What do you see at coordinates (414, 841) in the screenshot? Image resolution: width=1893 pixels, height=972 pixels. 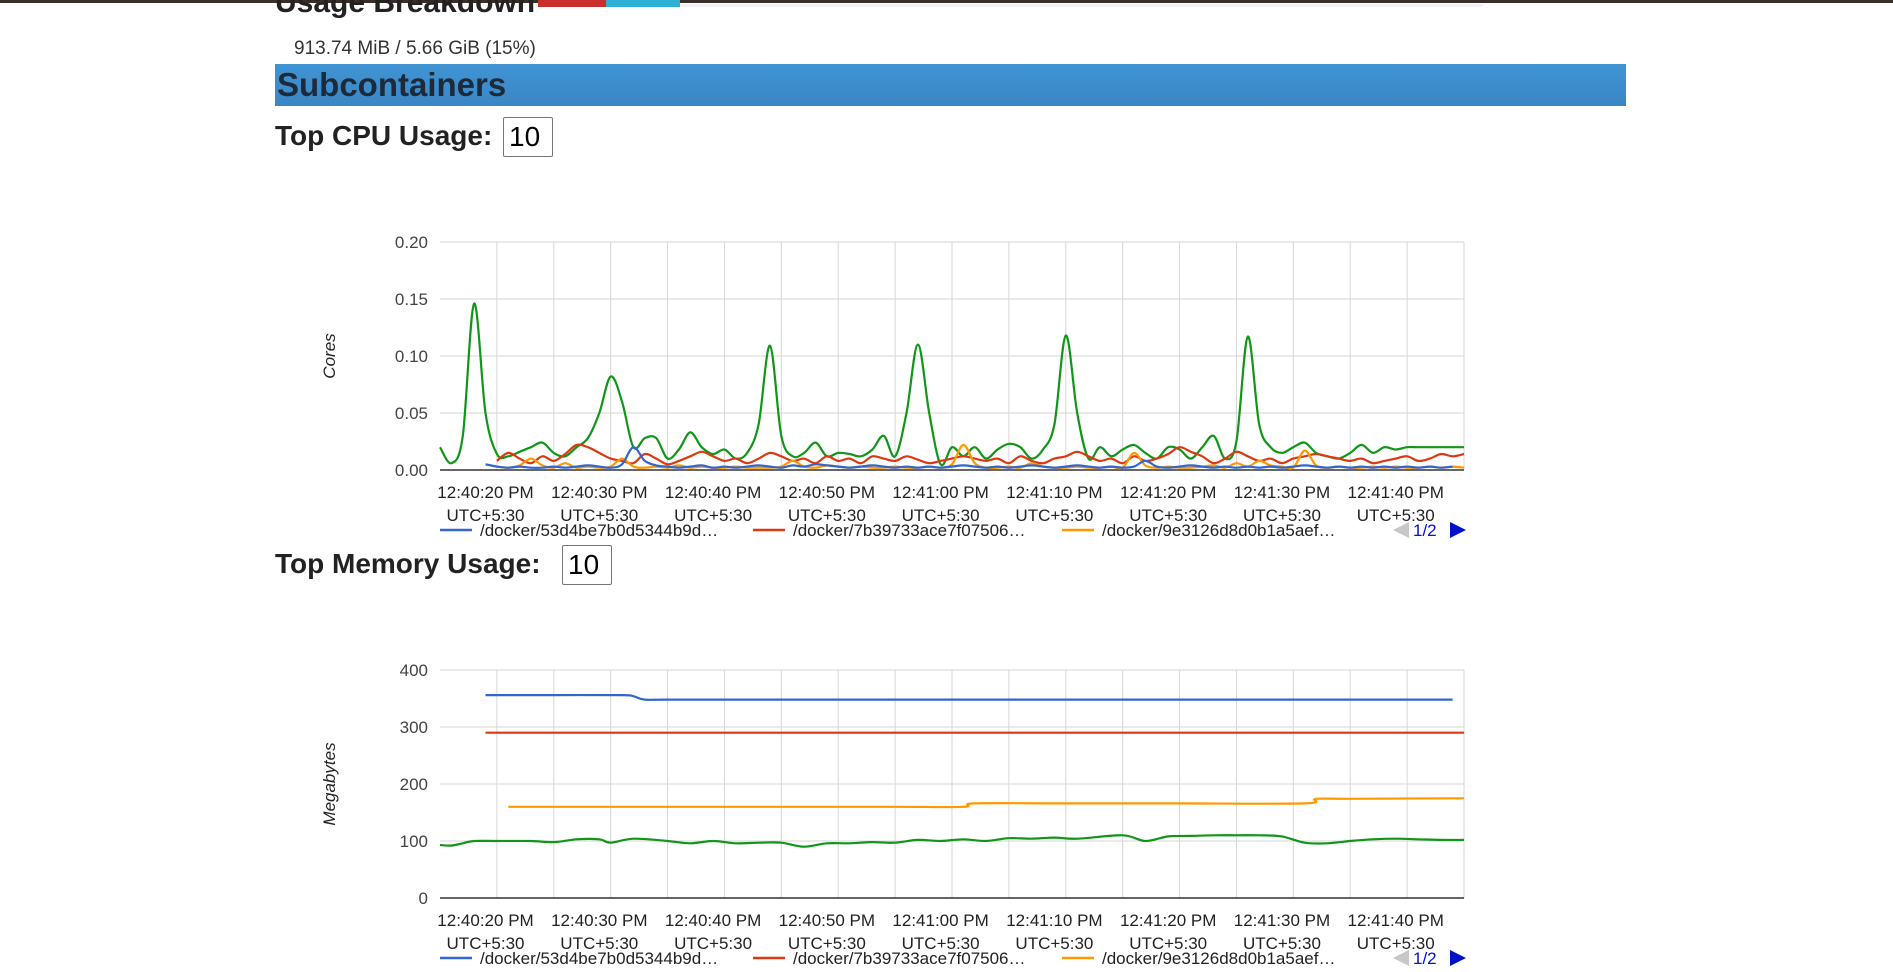 I see `chart-memory-ytick-label: 100` at bounding box center [414, 841].